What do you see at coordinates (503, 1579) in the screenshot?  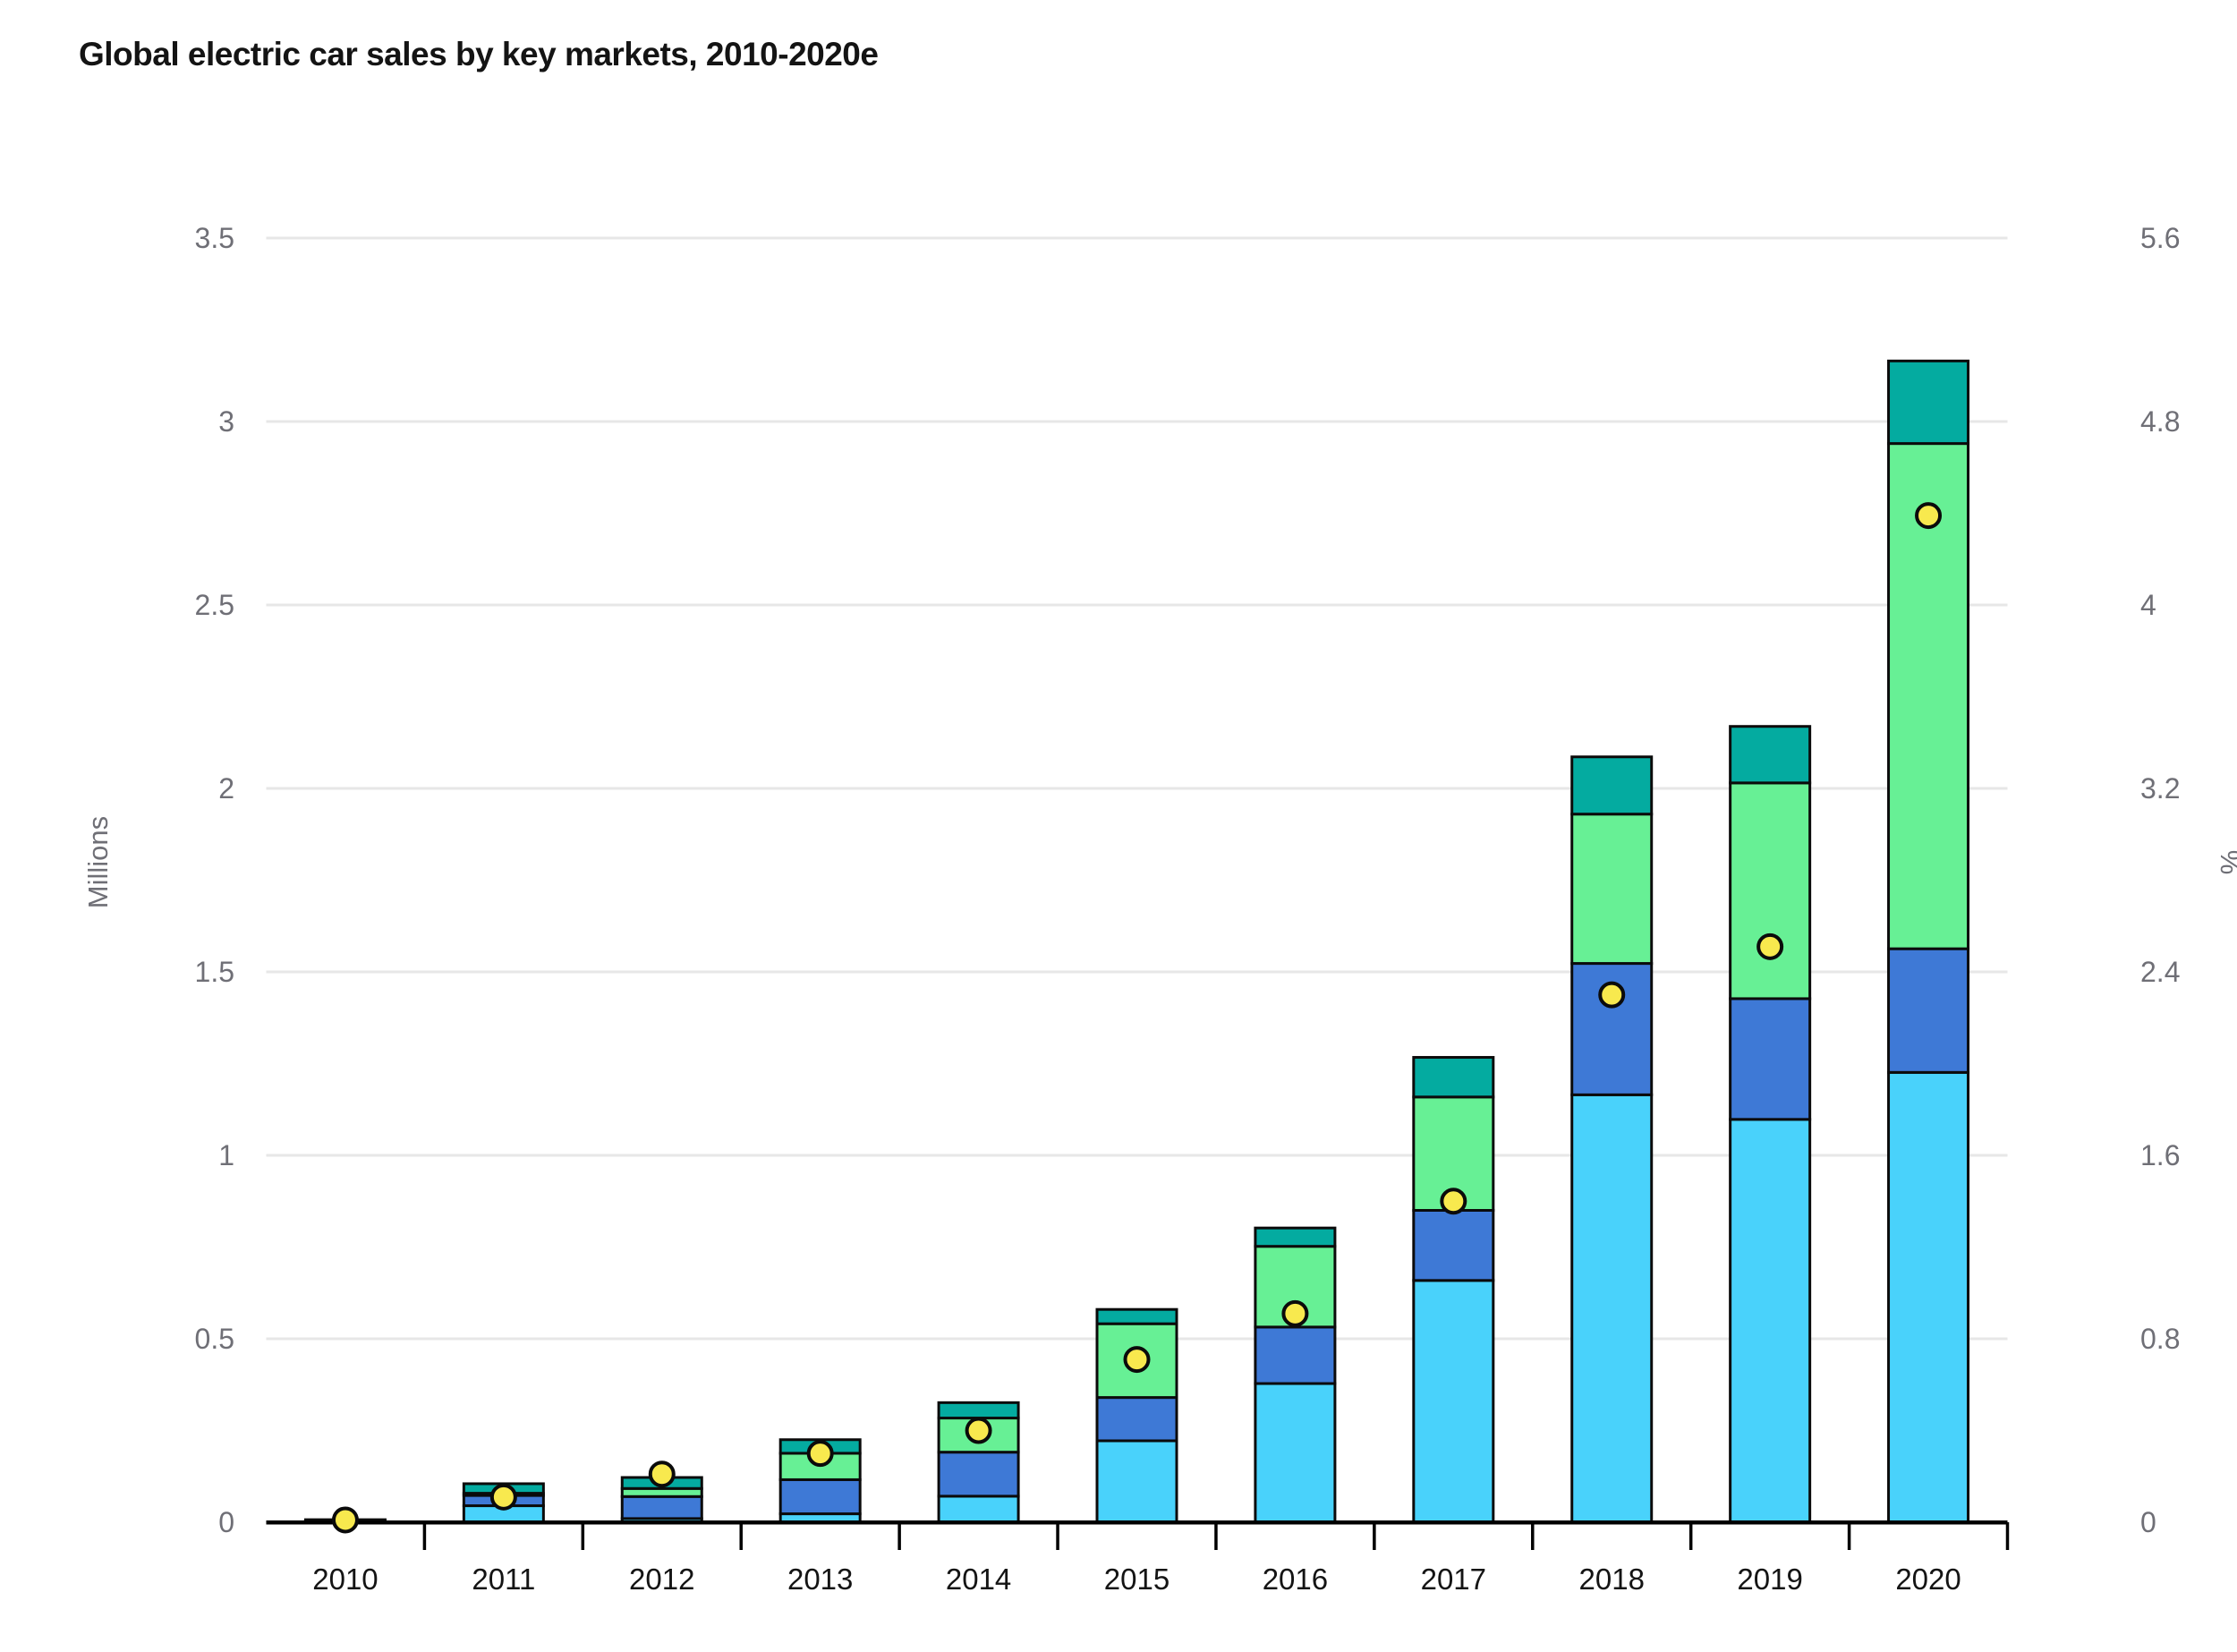 I see `year-label: 2011` at bounding box center [503, 1579].